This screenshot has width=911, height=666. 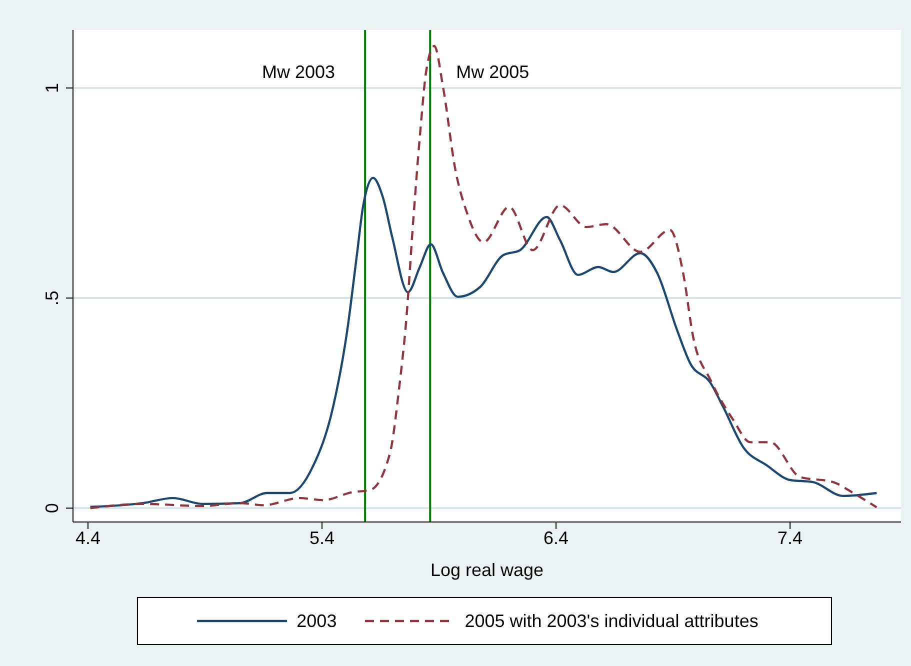 What do you see at coordinates (790, 538) in the screenshot?
I see `x-tick-label: 7.4` at bounding box center [790, 538].